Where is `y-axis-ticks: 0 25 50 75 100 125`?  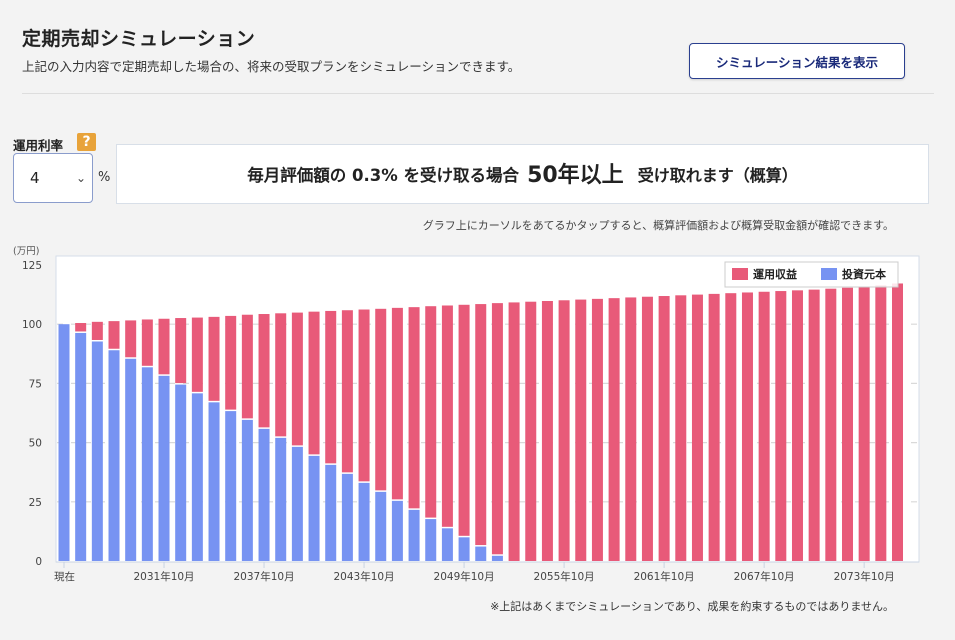
y-axis-ticks: 0 25 50 75 100 125 is located at coordinates (32, 414).